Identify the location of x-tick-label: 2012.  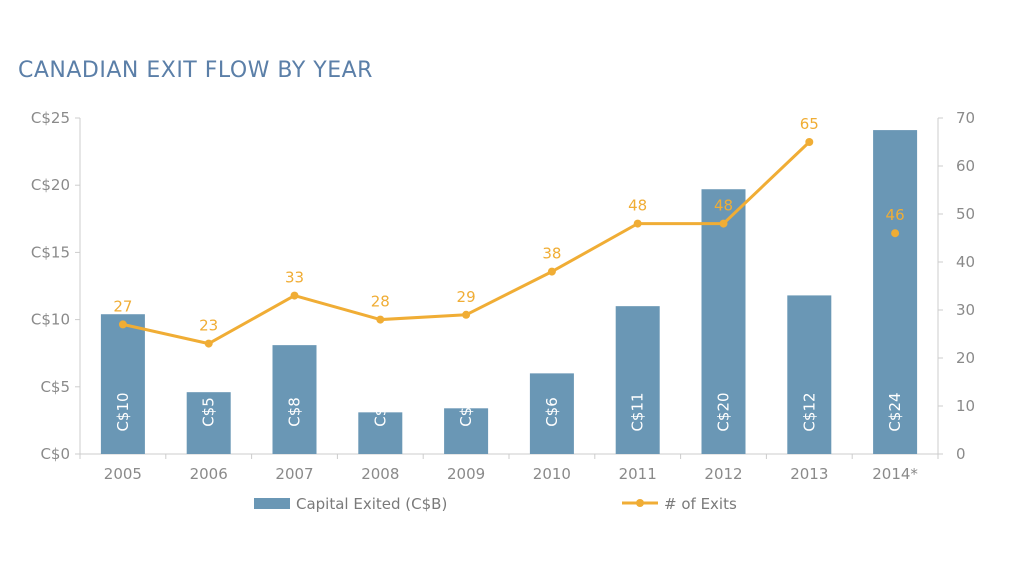
(723, 474).